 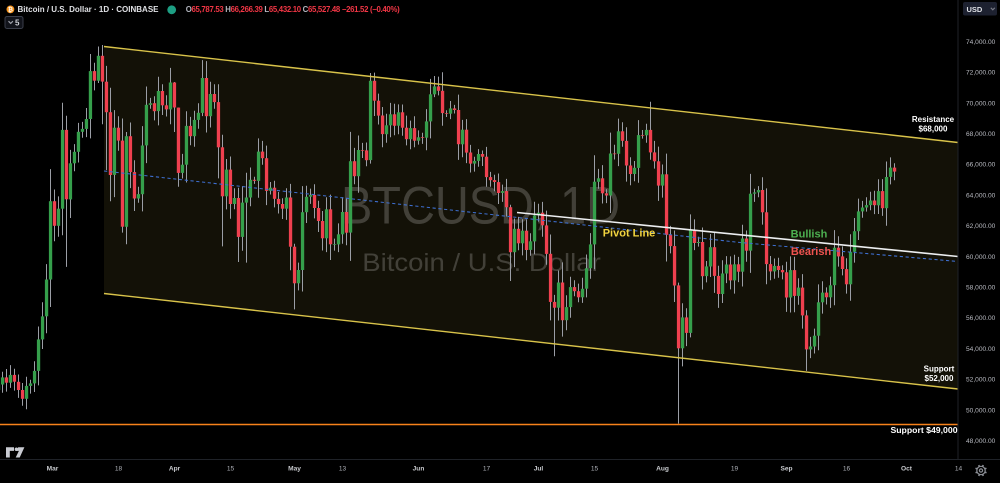 I want to click on svg-text: Apr, so click(x=175, y=469).